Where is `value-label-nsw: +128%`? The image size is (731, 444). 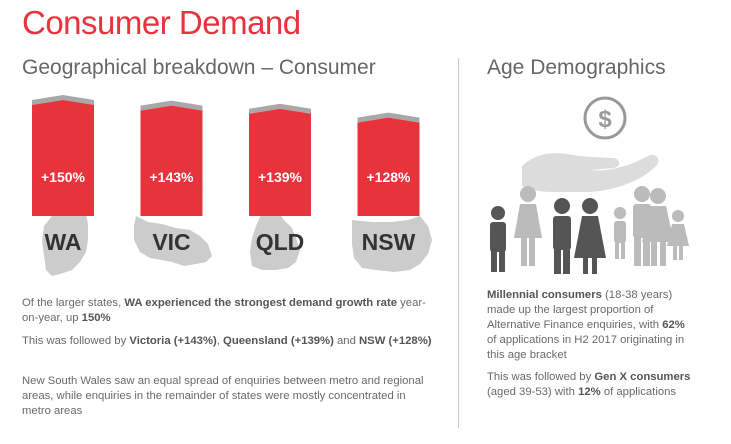 value-label-nsw: +128% is located at coordinates (389, 177).